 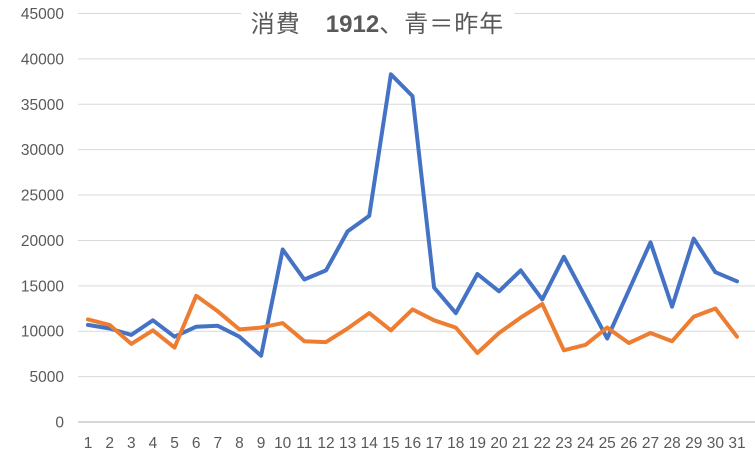 What do you see at coordinates (499, 443) in the screenshot?
I see `x-axis-tick-label: 20` at bounding box center [499, 443].